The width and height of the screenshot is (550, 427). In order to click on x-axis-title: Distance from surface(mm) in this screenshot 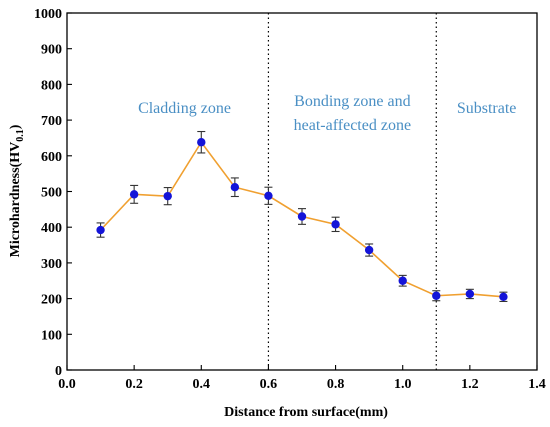, I will do `click(306, 412)`.